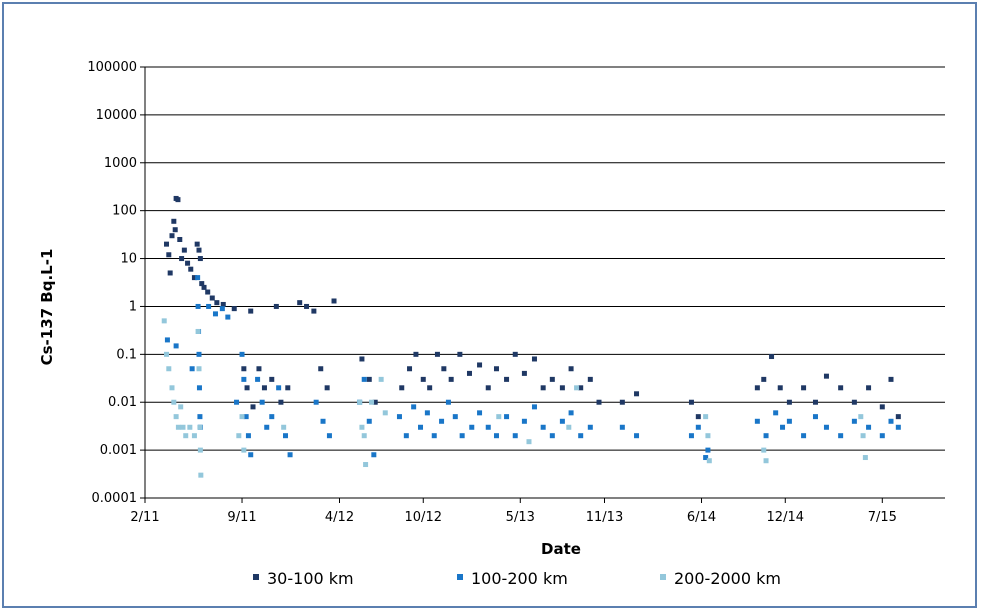 This screenshot has height=612, width=981. What do you see at coordinates (701, 517) in the screenshot?
I see `x-tick-label: 6/14` at bounding box center [701, 517].